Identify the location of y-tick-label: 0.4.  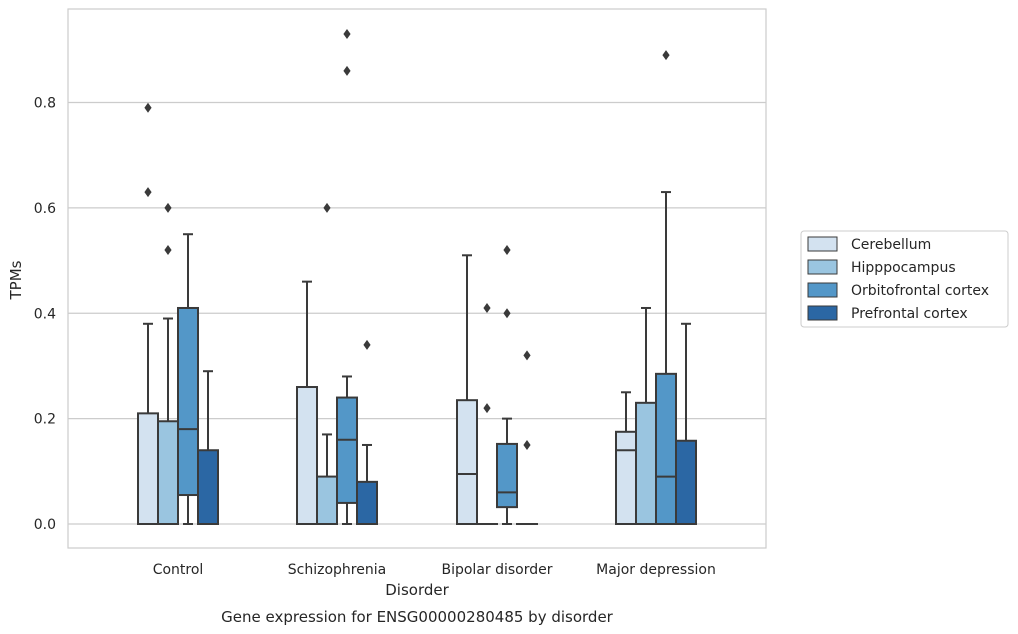
(45, 314).